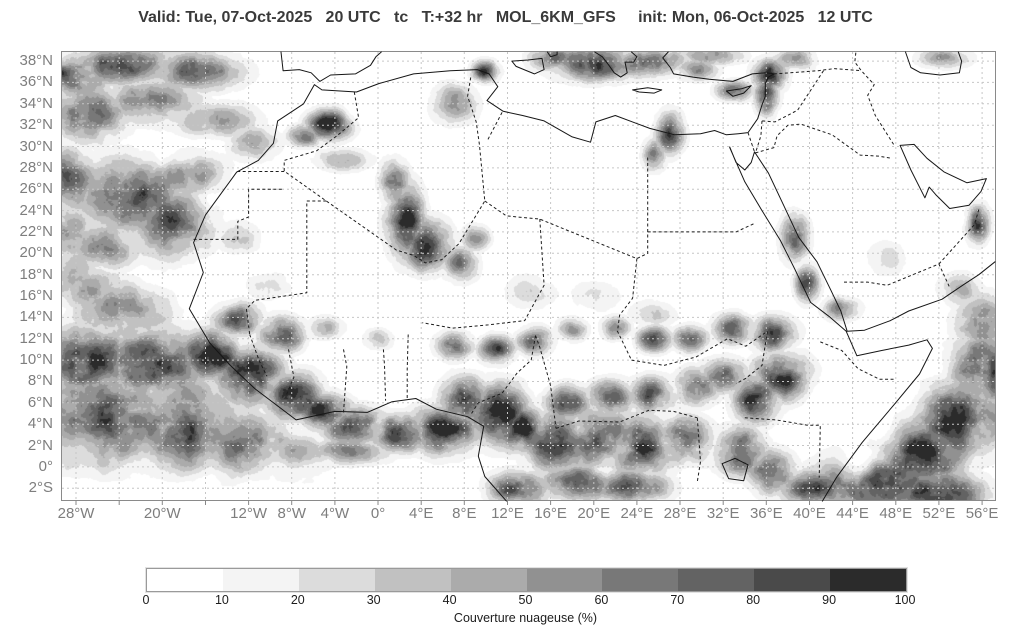 The height and width of the screenshot is (641, 1011). Describe the element at coordinates (594, 513) in the screenshot. I see `lon-tick-label: 20°E` at that location.